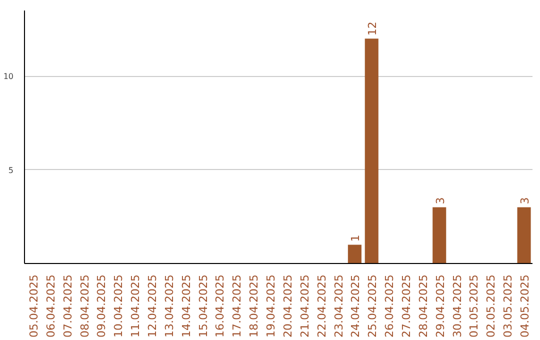  Describe the element at coordinates (169, 306) in the screenshot. I see `x-tick-label: 13.04.2025` at that location.